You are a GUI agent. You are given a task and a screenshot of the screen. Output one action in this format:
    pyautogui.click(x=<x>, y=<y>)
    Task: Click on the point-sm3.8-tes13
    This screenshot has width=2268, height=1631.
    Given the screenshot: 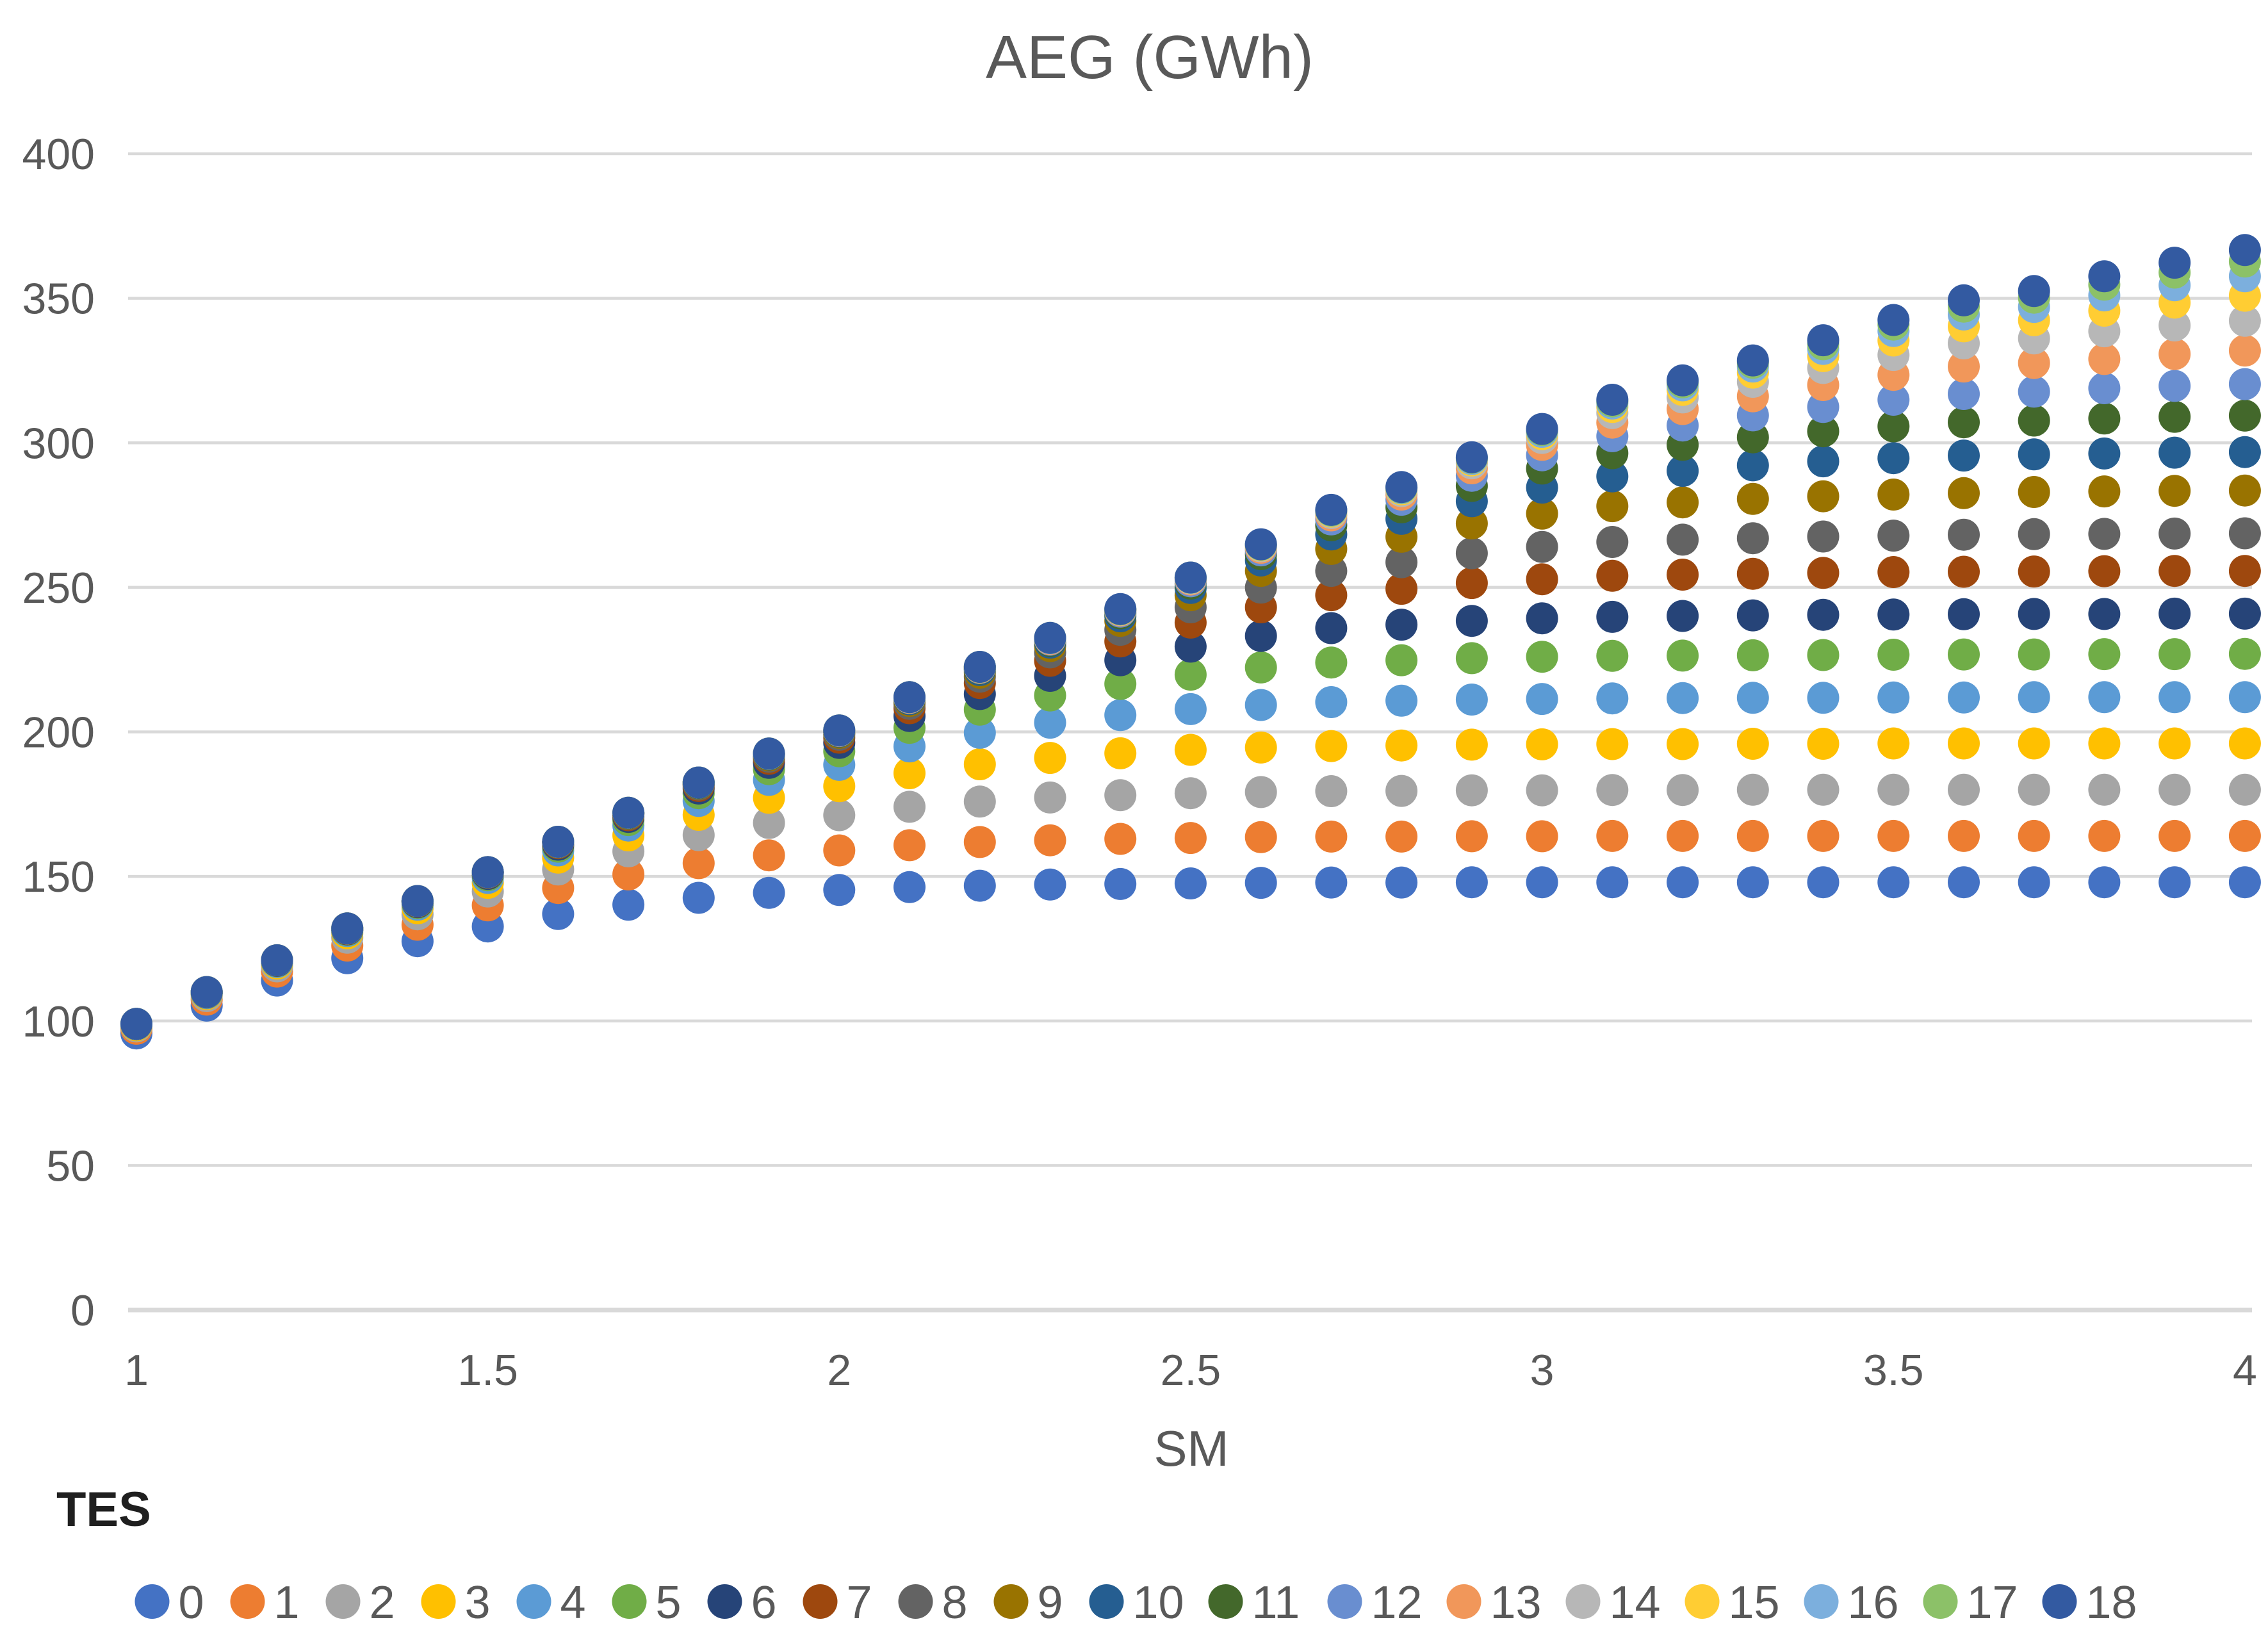 What is the action you would take?
    pyautogui.click(x=2104, y=359)
    